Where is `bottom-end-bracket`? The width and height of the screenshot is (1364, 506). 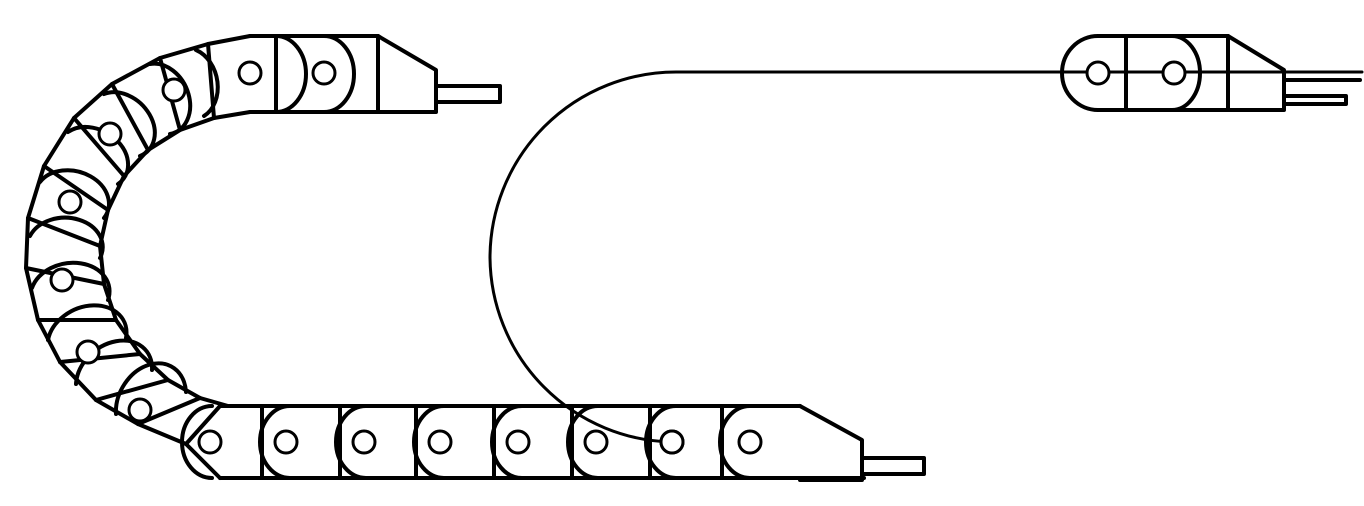 bottom-end-bracket is located at coordinates (862, 443).